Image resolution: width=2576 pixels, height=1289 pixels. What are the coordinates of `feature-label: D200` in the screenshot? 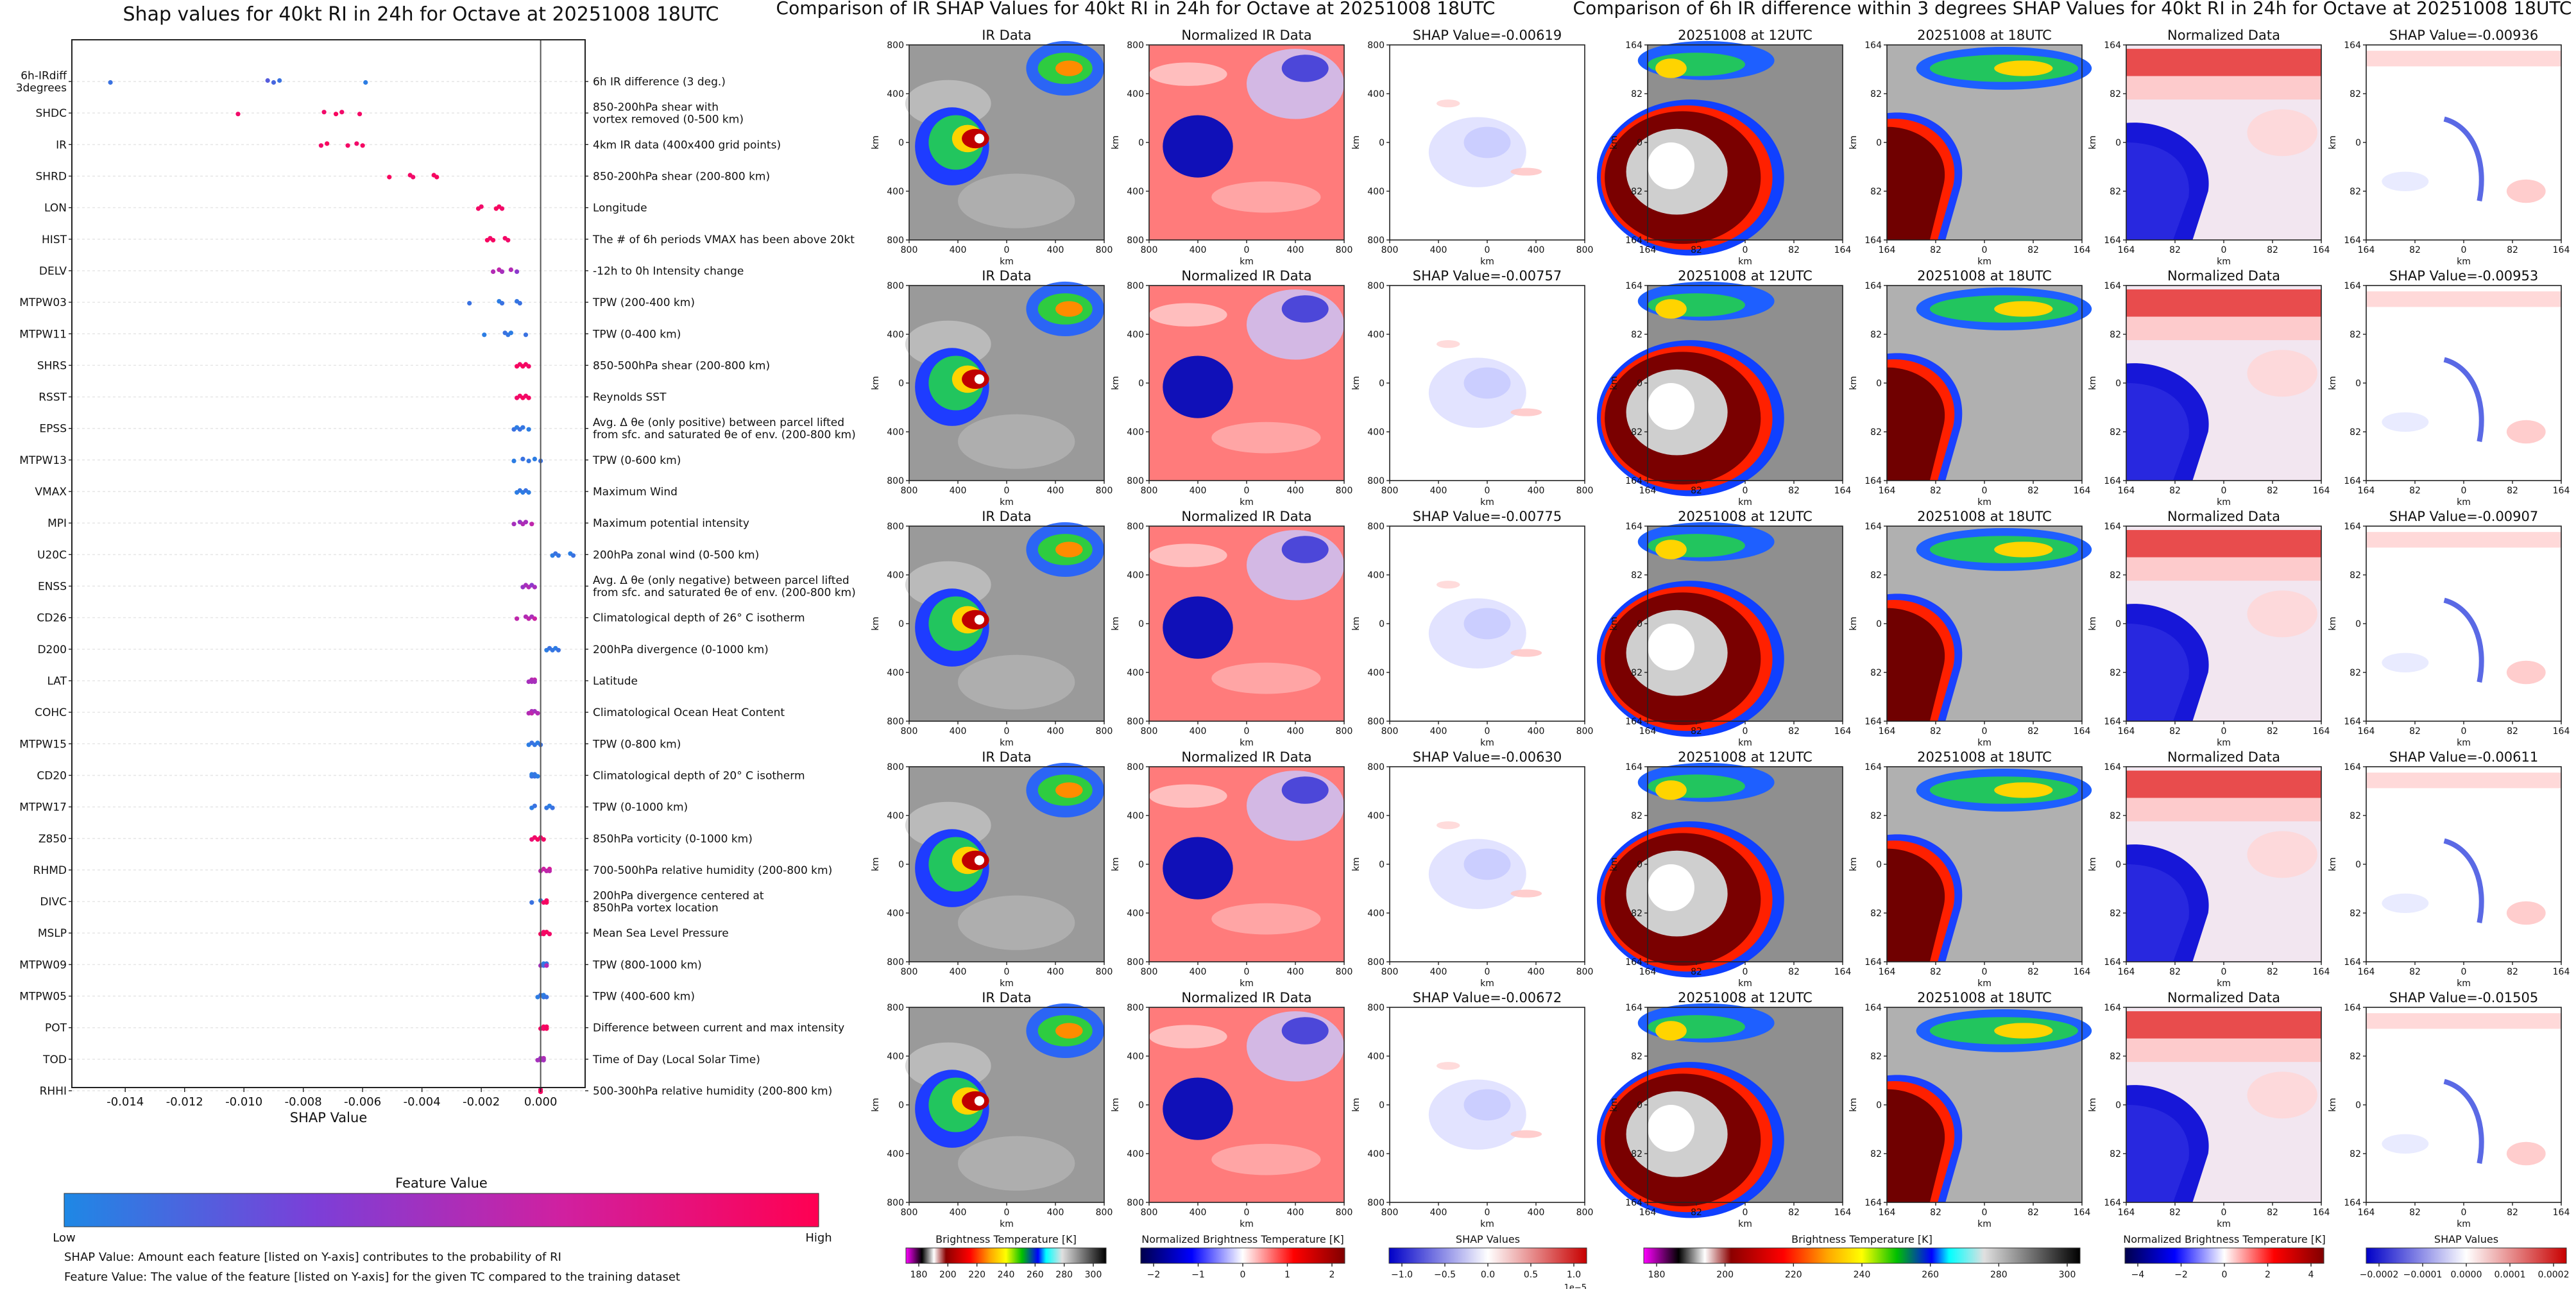 It's located at (52, 650).